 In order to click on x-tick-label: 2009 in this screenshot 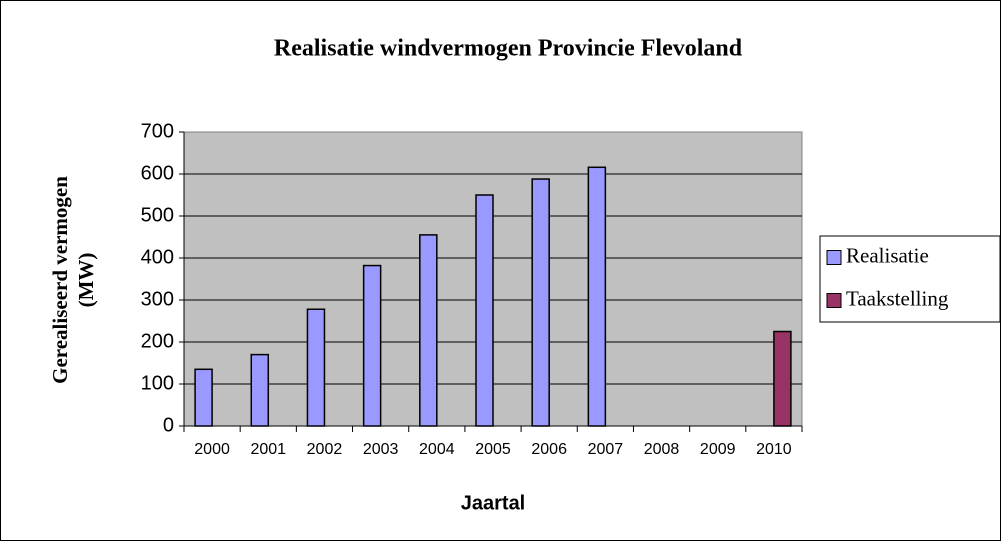, I will do `click(718, 449)`.